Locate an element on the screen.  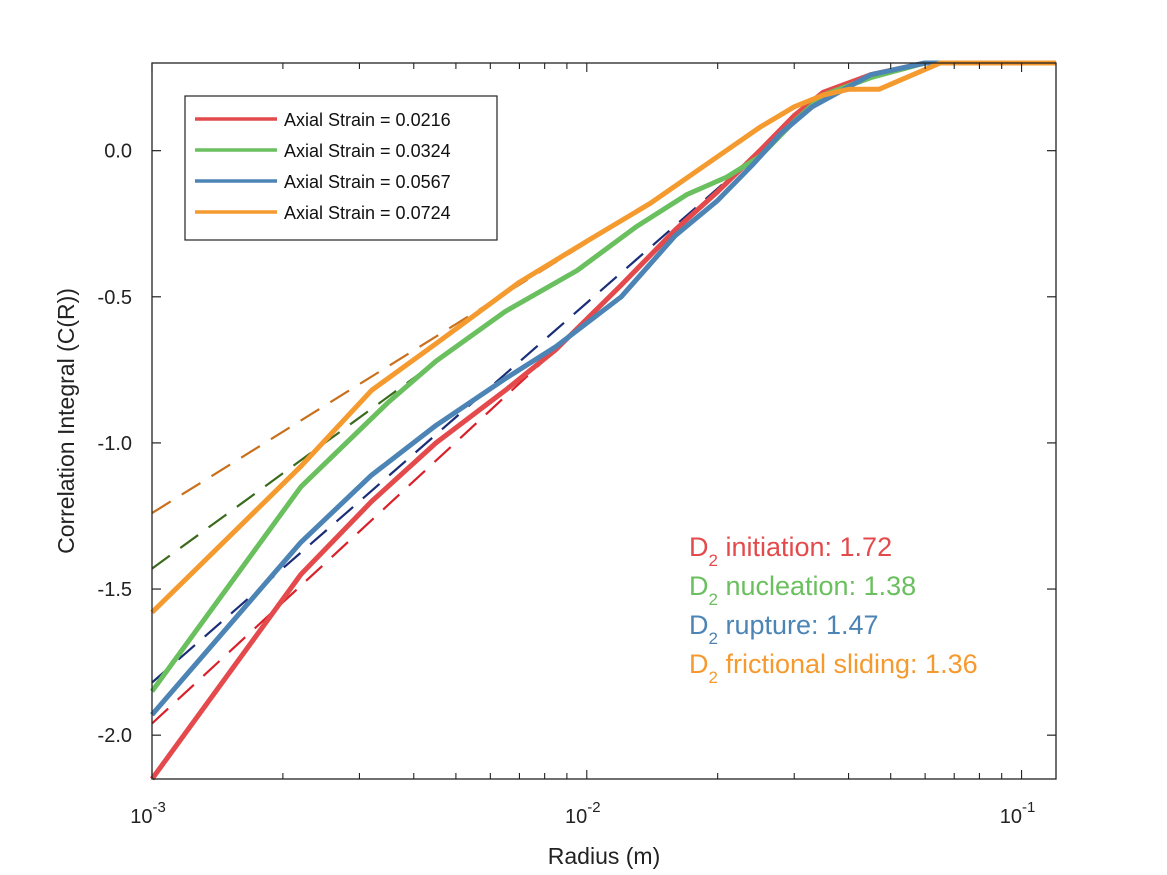
dimension-annotation: D2 nucleation: 1.38 is located at coordinates (802, 590).